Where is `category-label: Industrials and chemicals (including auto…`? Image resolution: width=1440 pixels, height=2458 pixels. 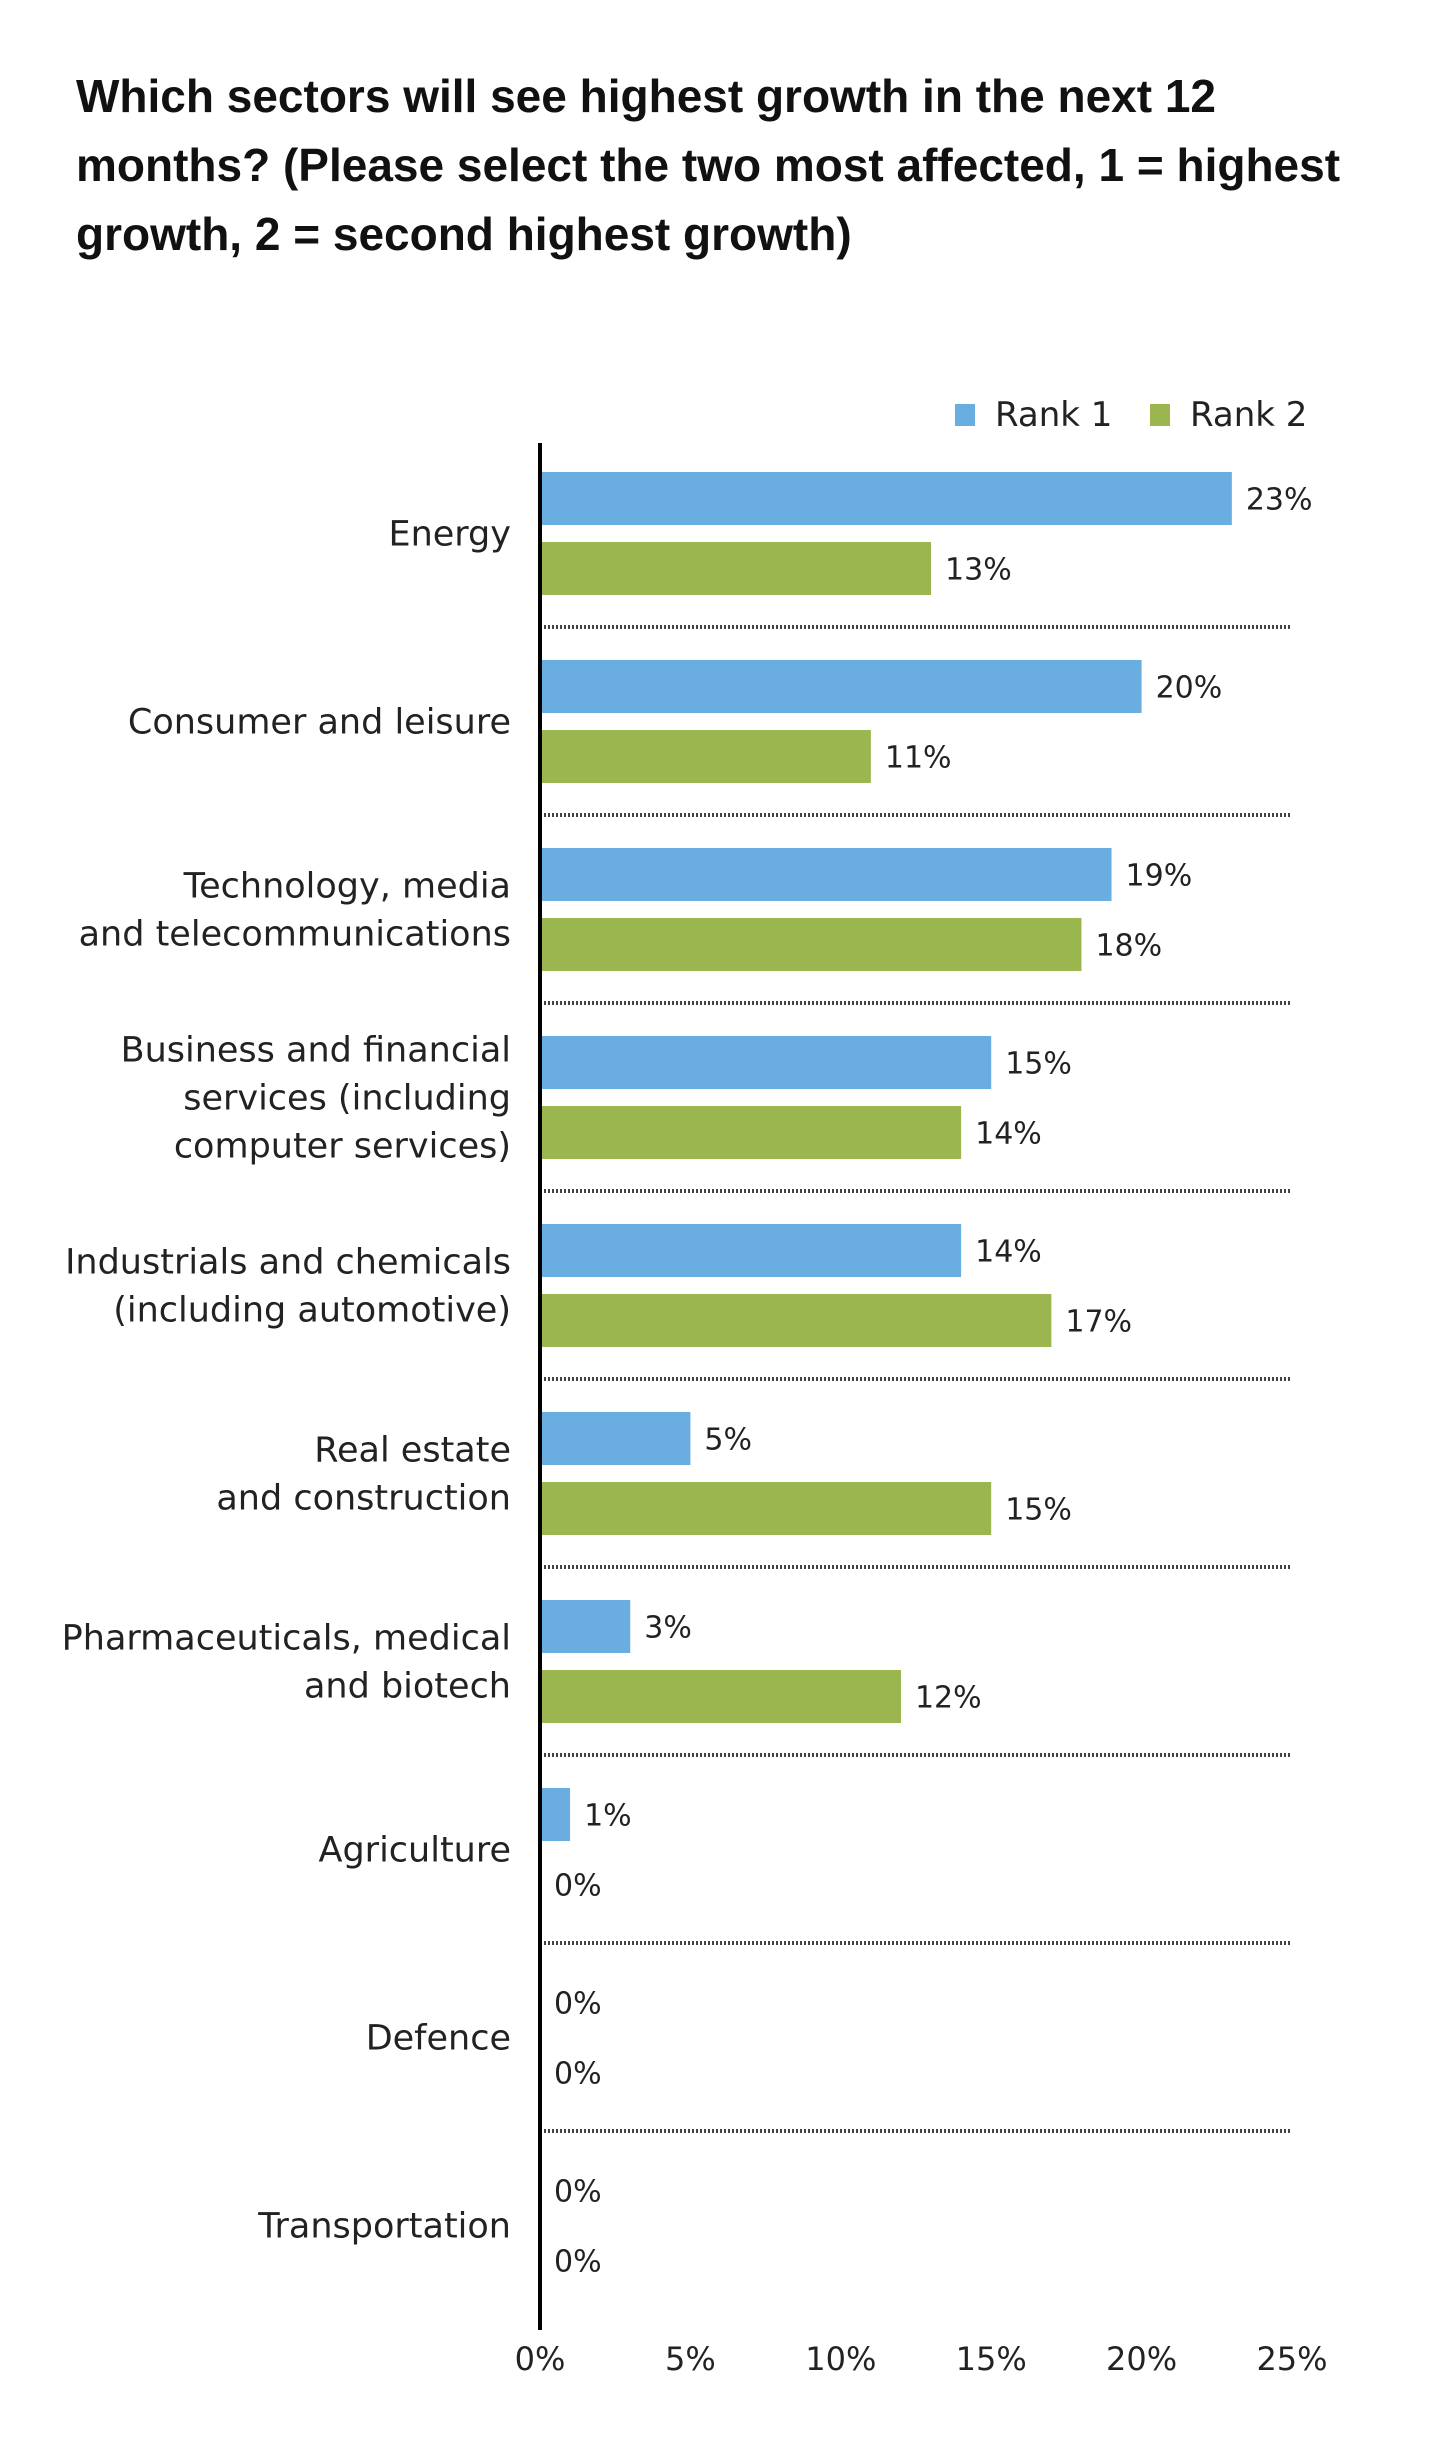
category-label: Industrials and chemicals (including auto… is located at coordinates (288, 1287).